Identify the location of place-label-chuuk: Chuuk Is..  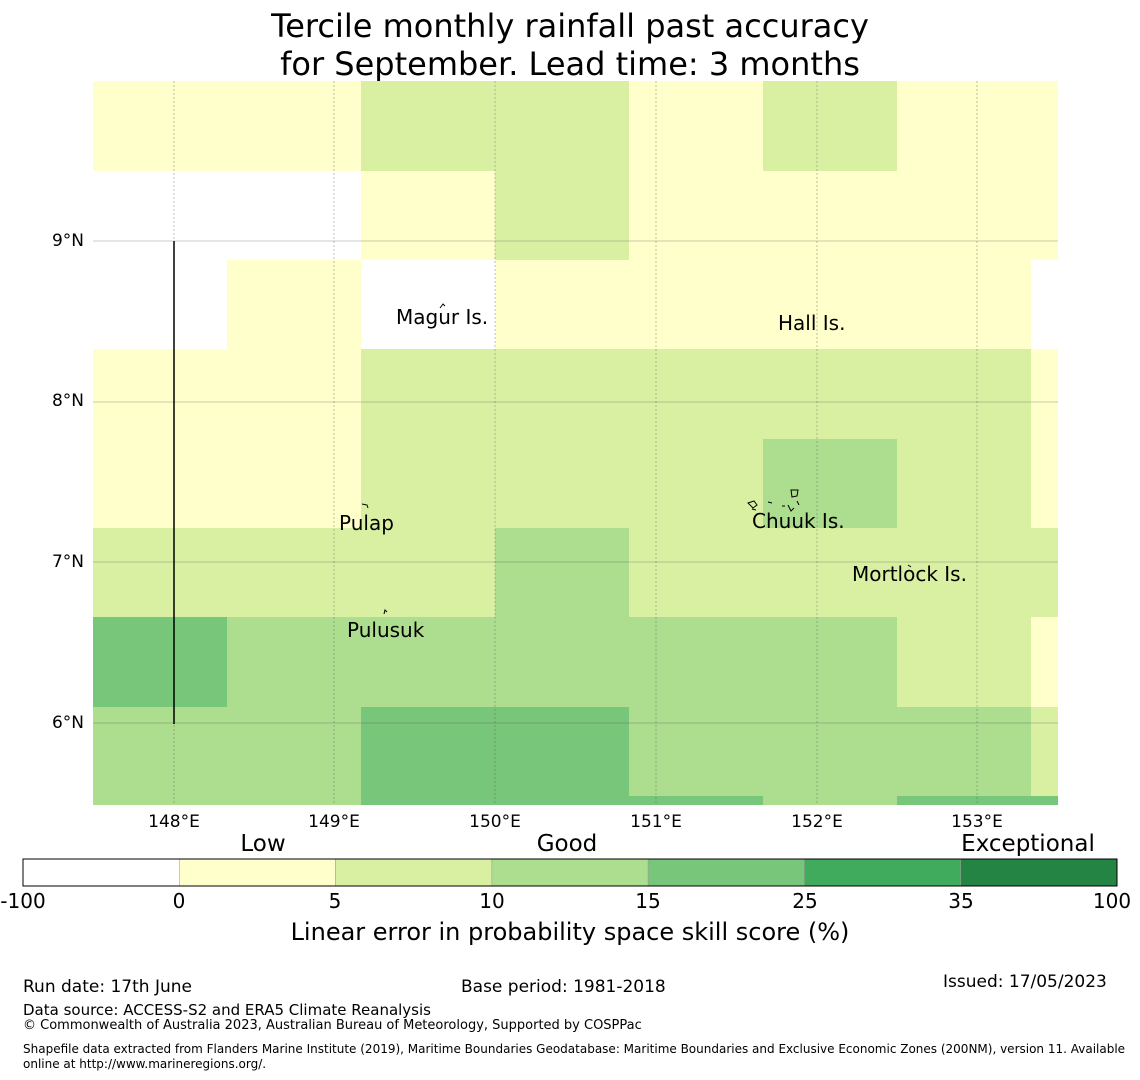
(798, 521).